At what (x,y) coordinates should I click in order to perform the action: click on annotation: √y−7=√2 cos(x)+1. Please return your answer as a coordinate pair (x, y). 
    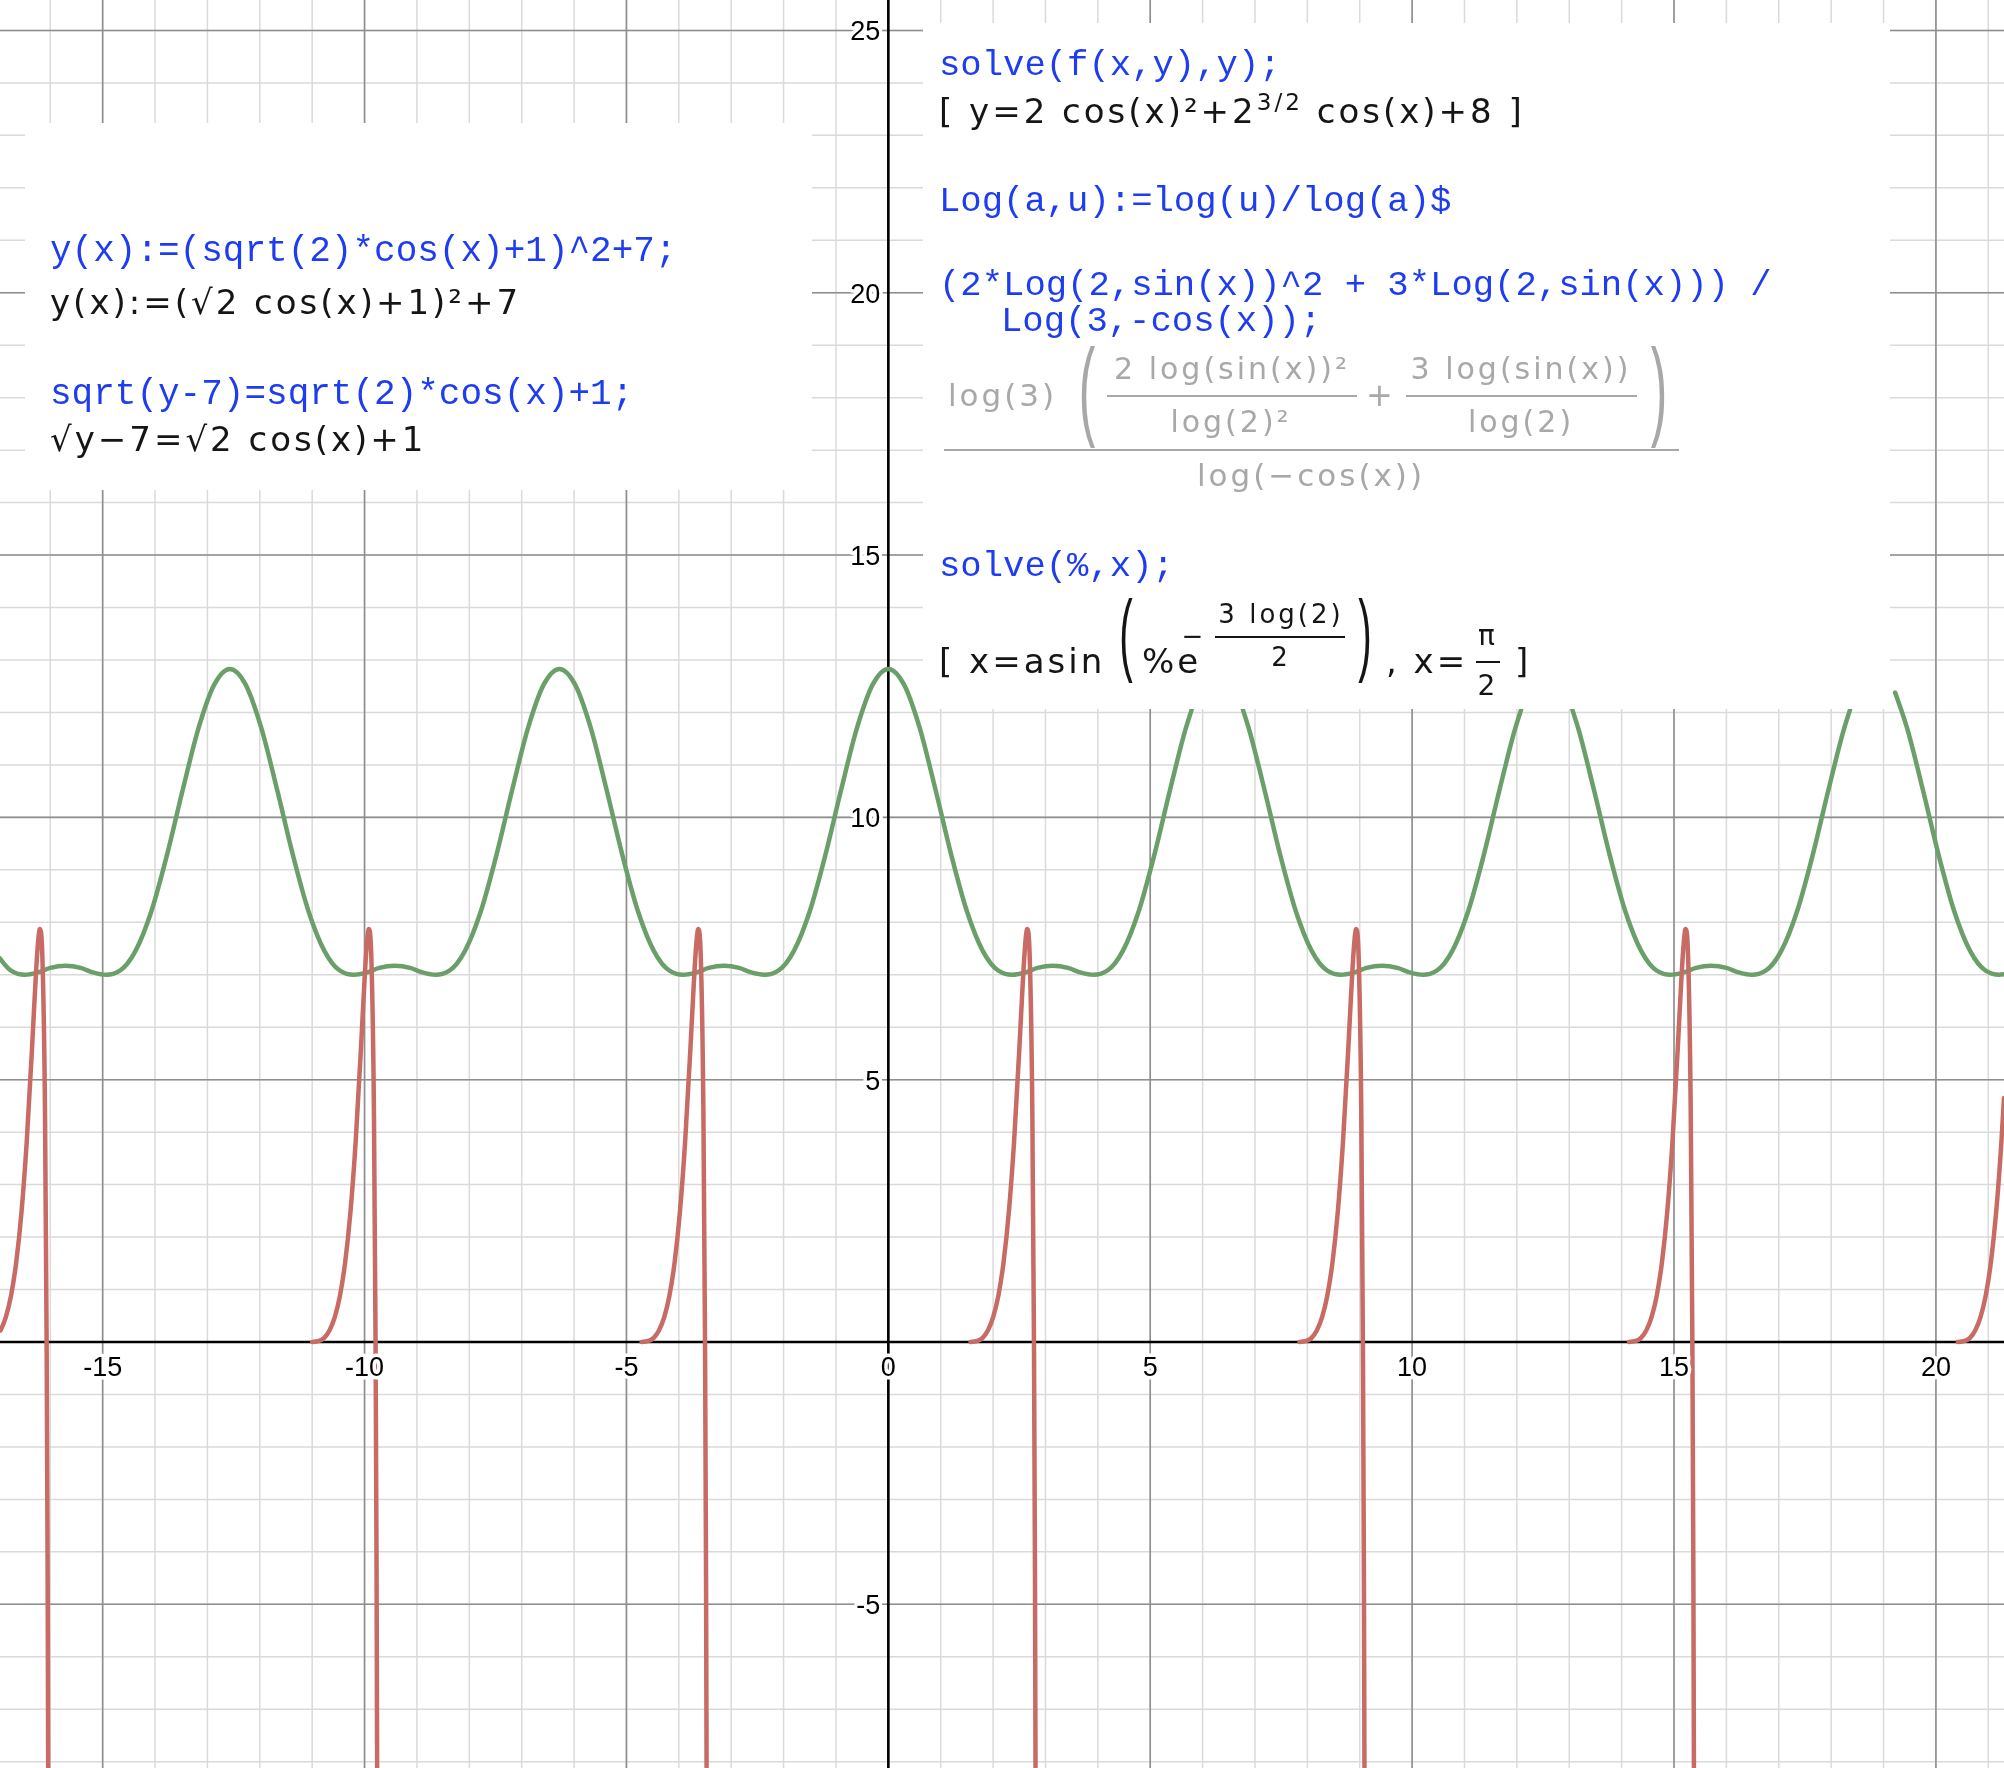
    Looking at the image, I should click on (238, 439).